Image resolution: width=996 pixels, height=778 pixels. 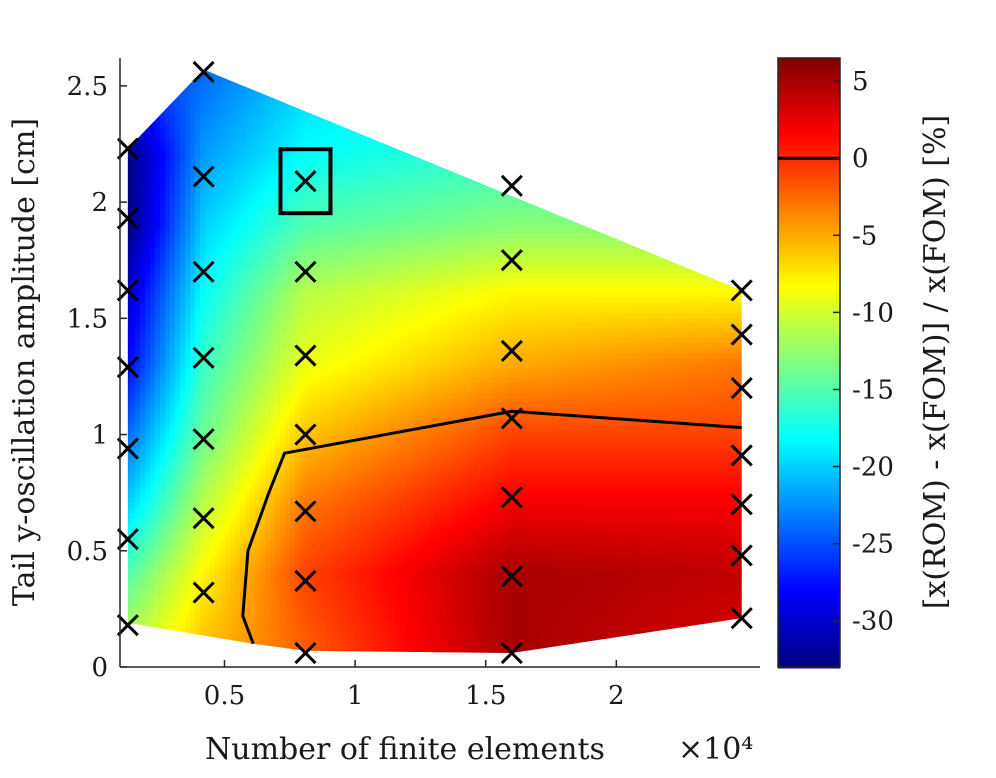 What do you see at coordinates (355, 696) in the screenshot?
I see `x-tick-label: 1` at bounding box center [355, 696].